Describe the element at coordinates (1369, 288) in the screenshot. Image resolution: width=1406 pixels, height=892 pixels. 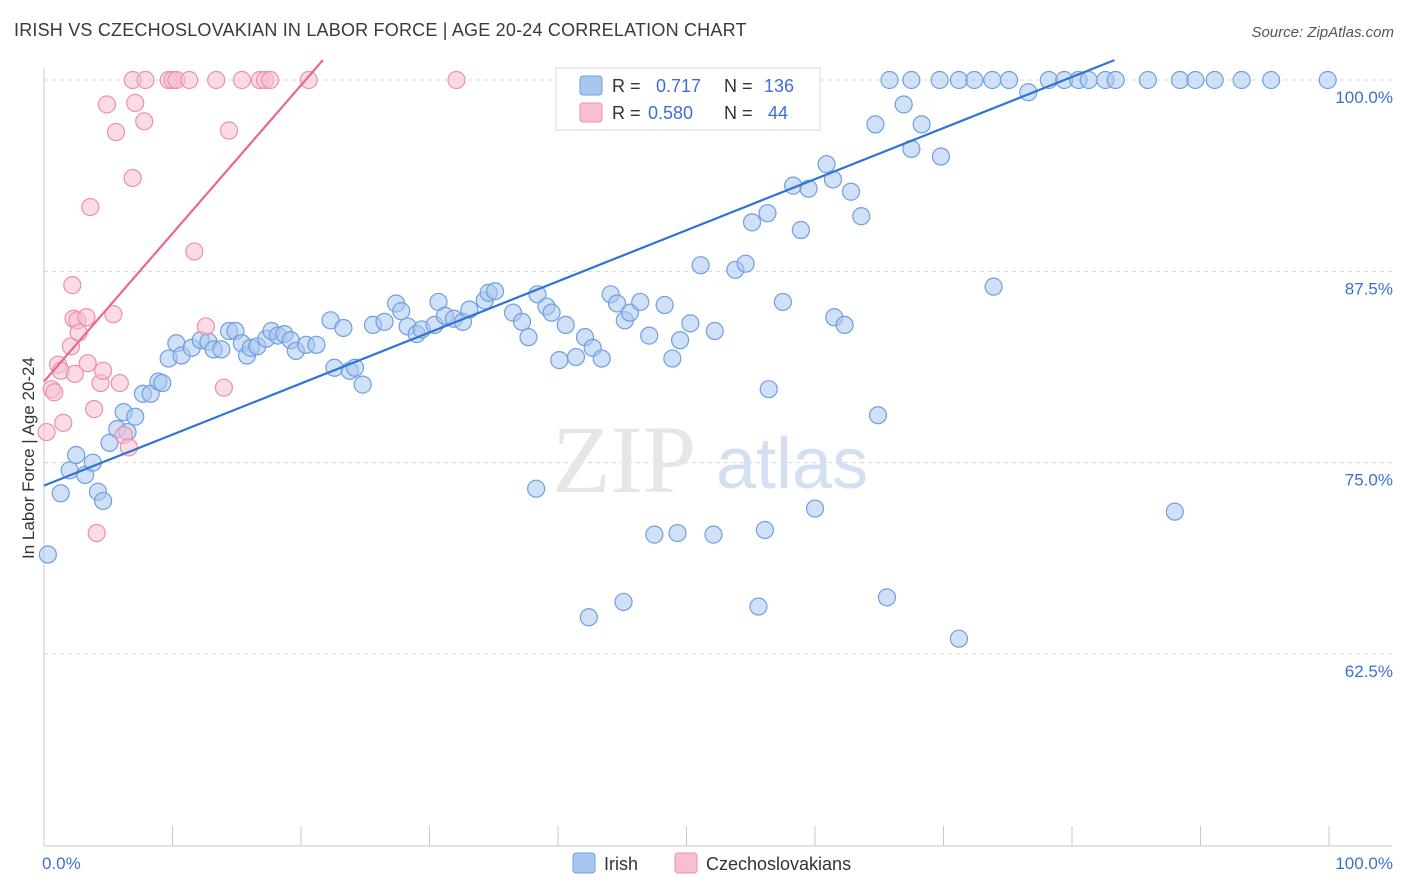
I see `y-tick-label-1: 87.5%` at that location.